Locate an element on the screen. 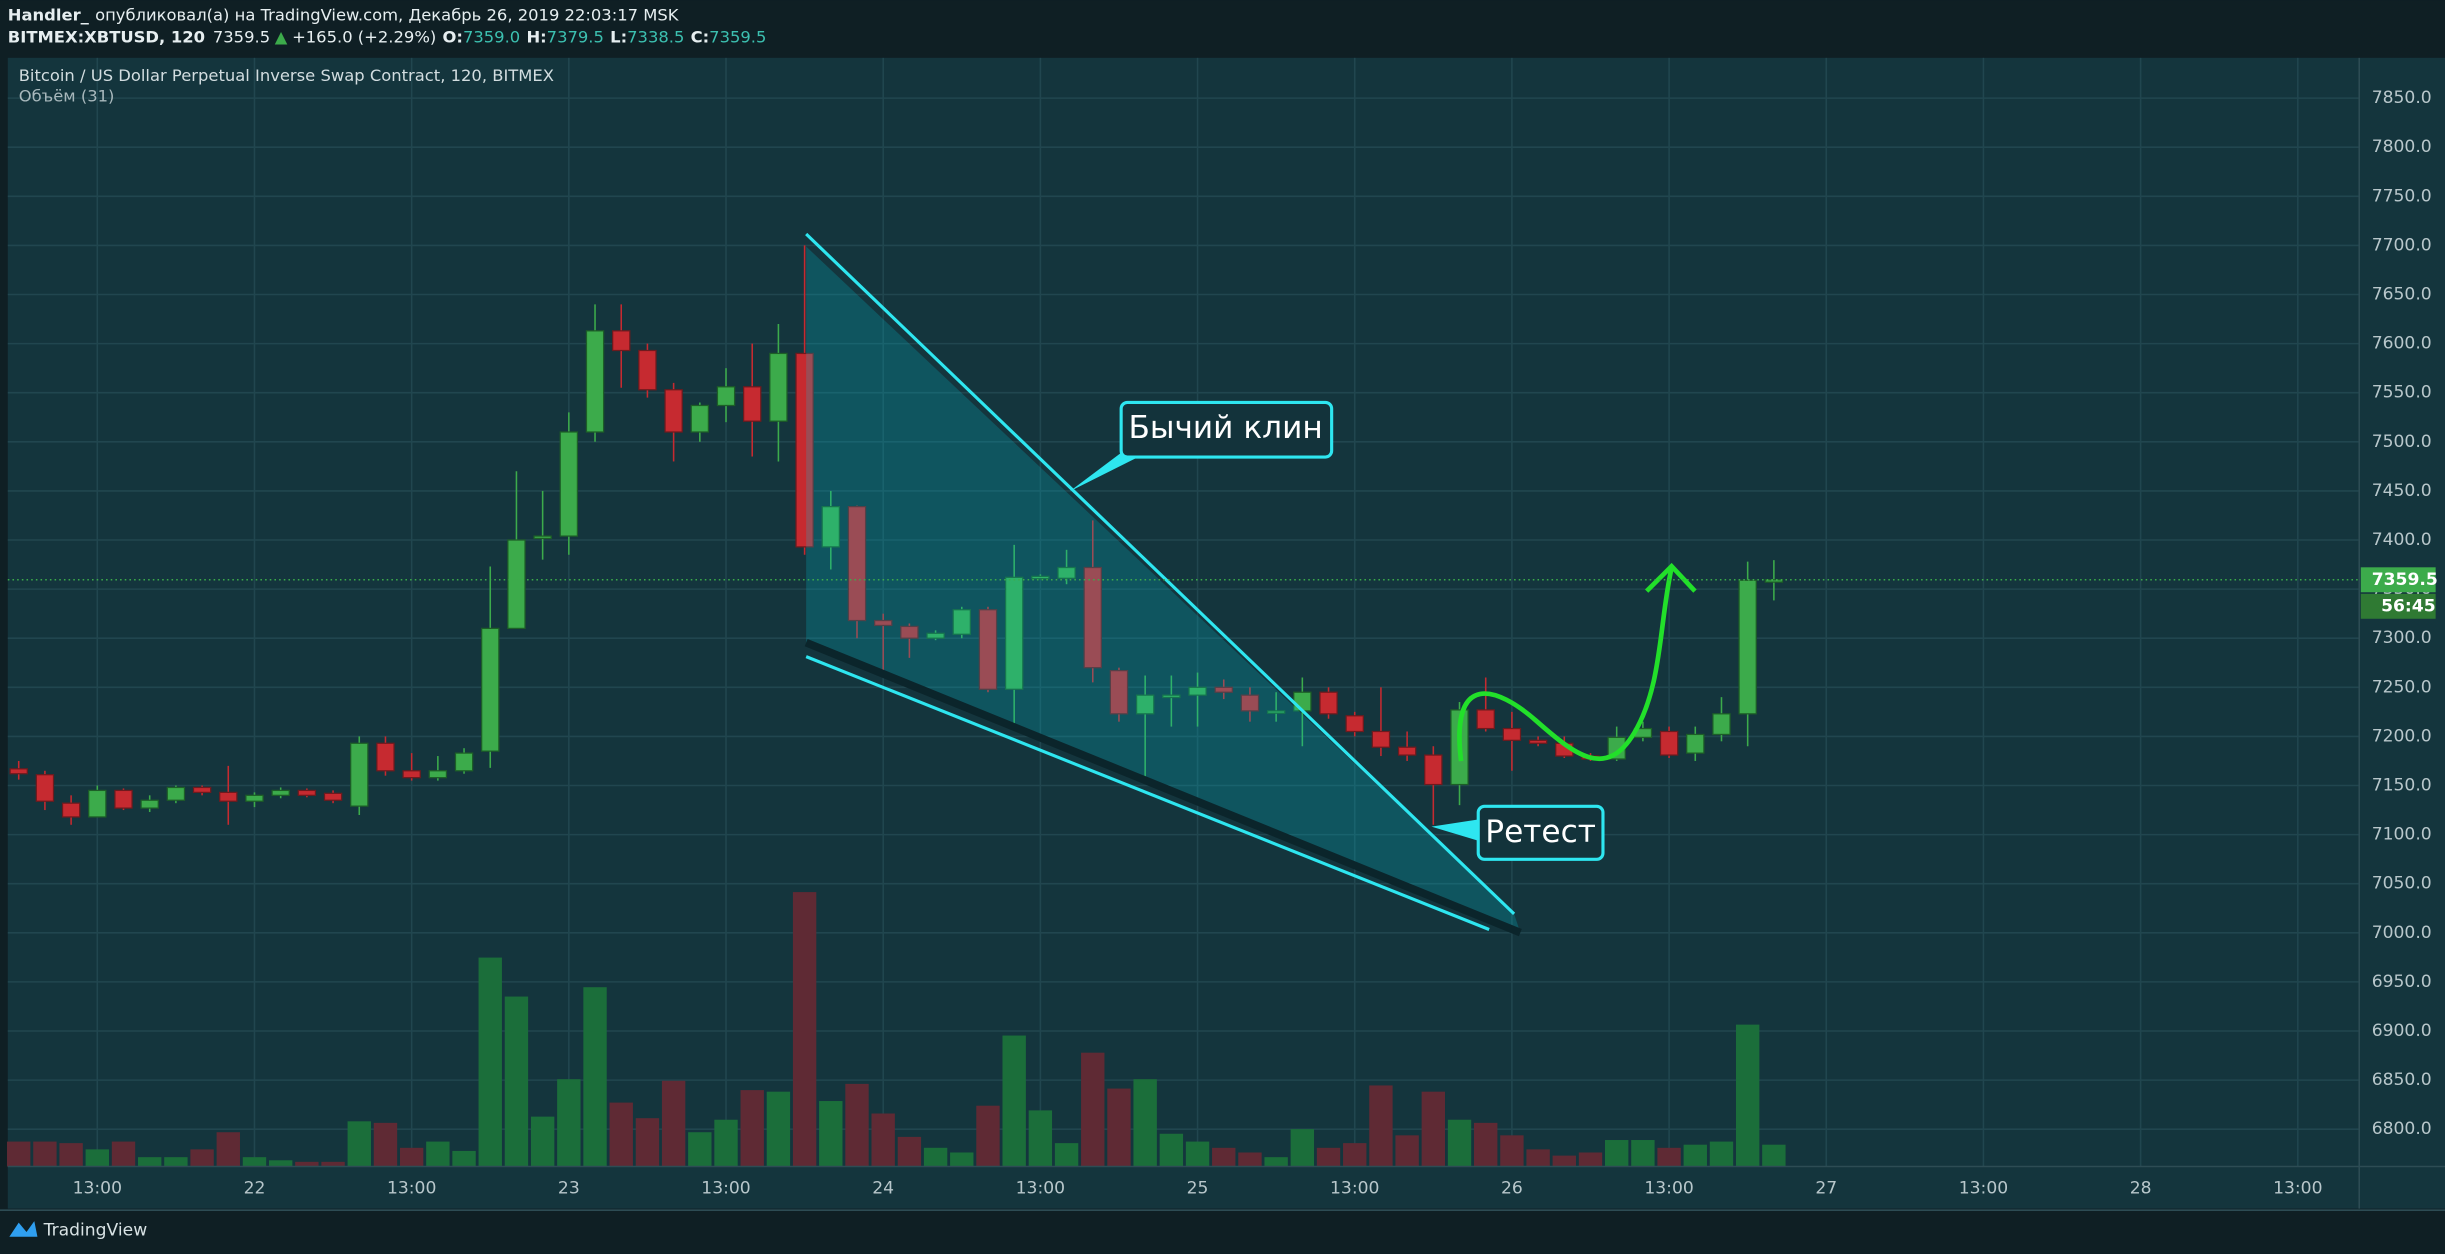  y-tick-label: 7200.0 is located at coordinates (2402, 736).